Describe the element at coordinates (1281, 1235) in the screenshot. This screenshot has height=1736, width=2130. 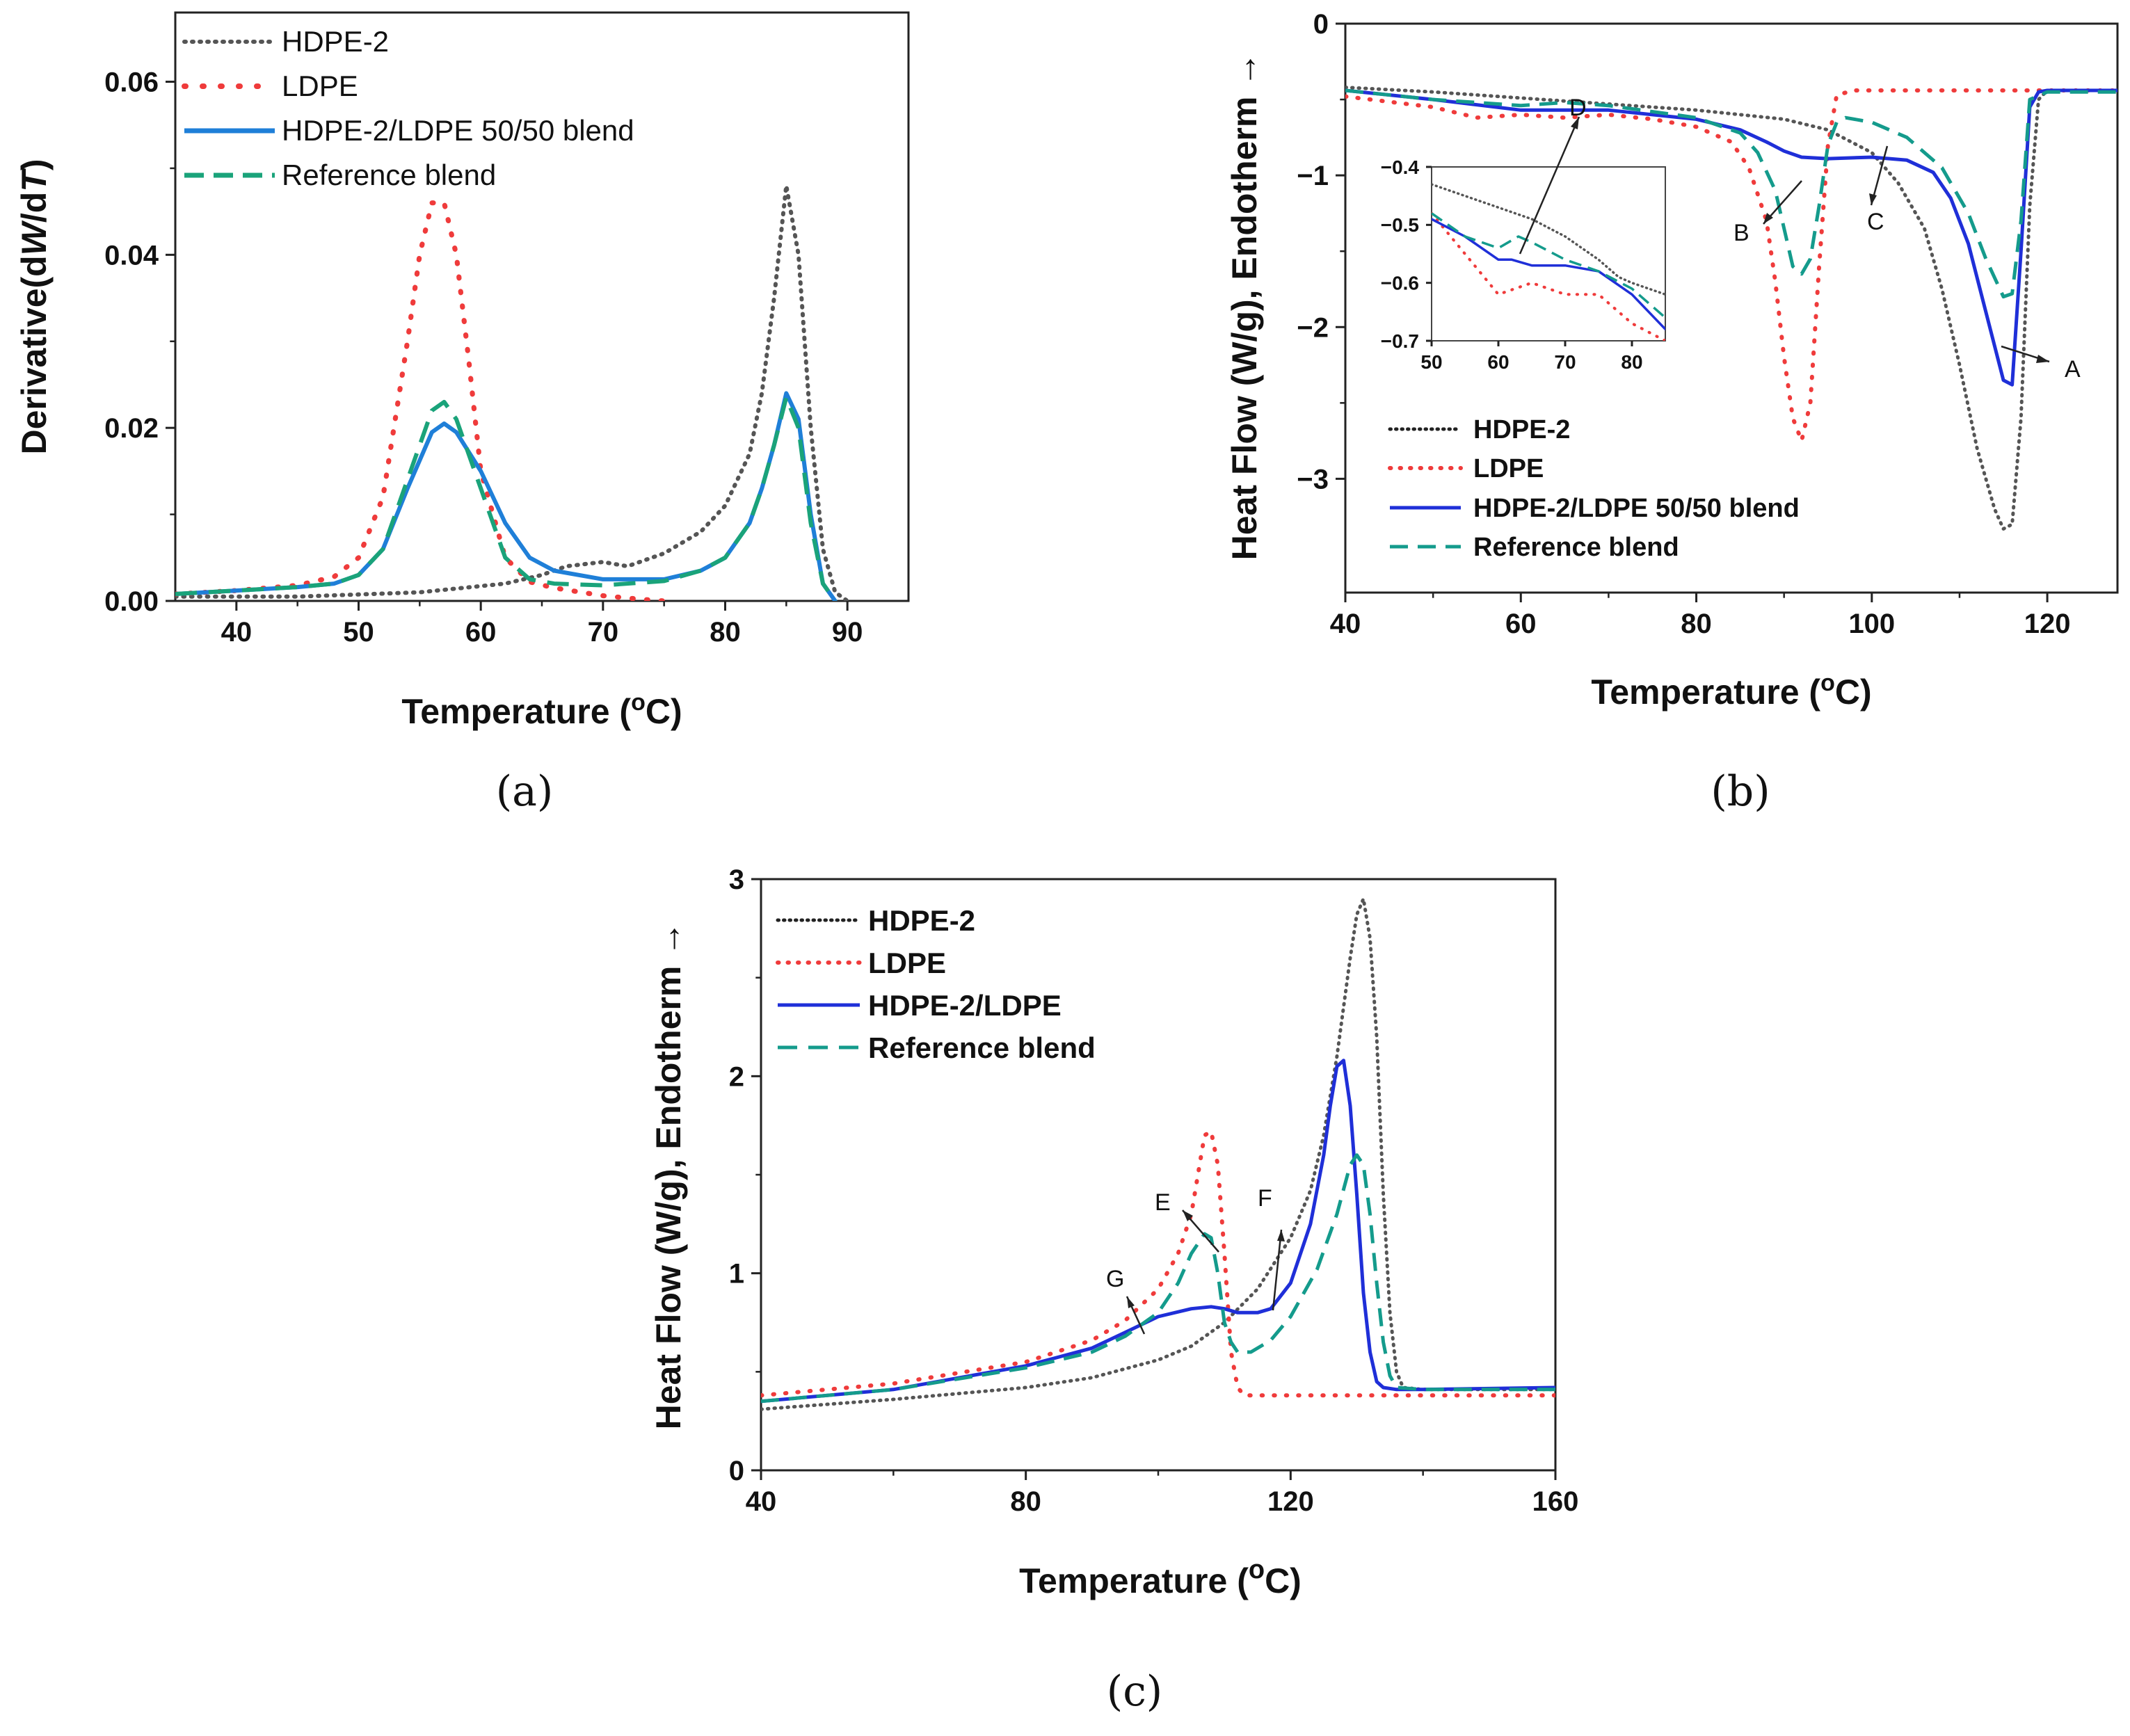
I see `arrowhead-f` at that location.